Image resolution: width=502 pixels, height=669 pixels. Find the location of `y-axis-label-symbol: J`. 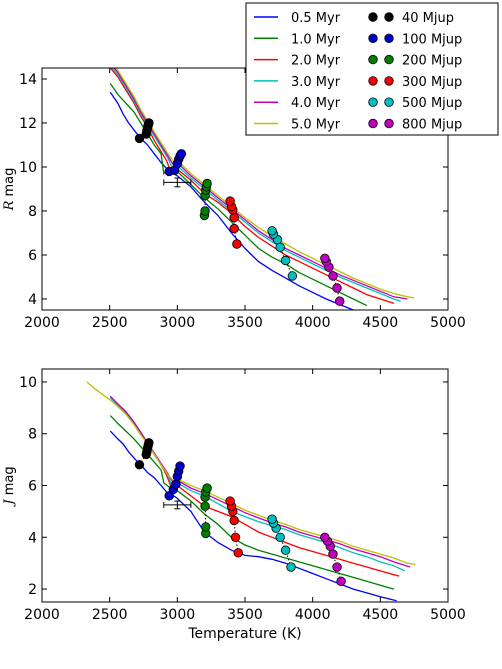

y-axis-label-symbol: J is located at coordinates (9, 503).